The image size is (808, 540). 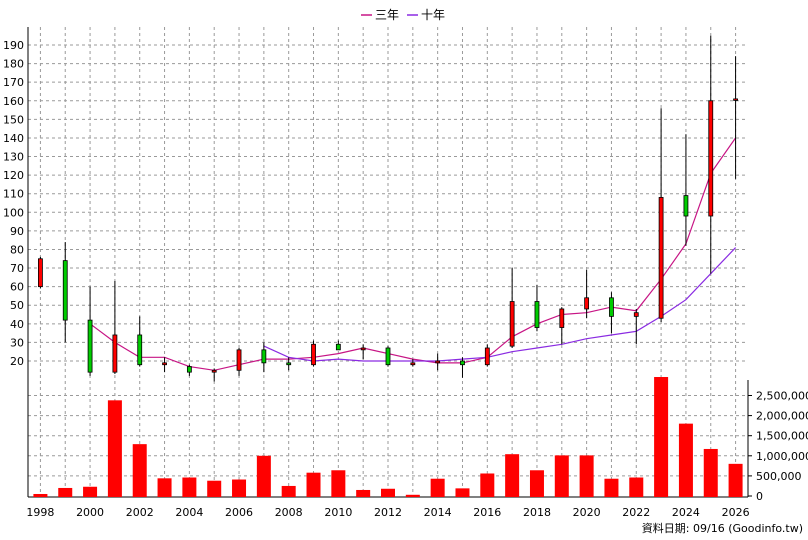 What do you see at coordinates (189, 512) in the screenshot?
I see `x-tick-label: 2004` at bounding box center [189, 512].